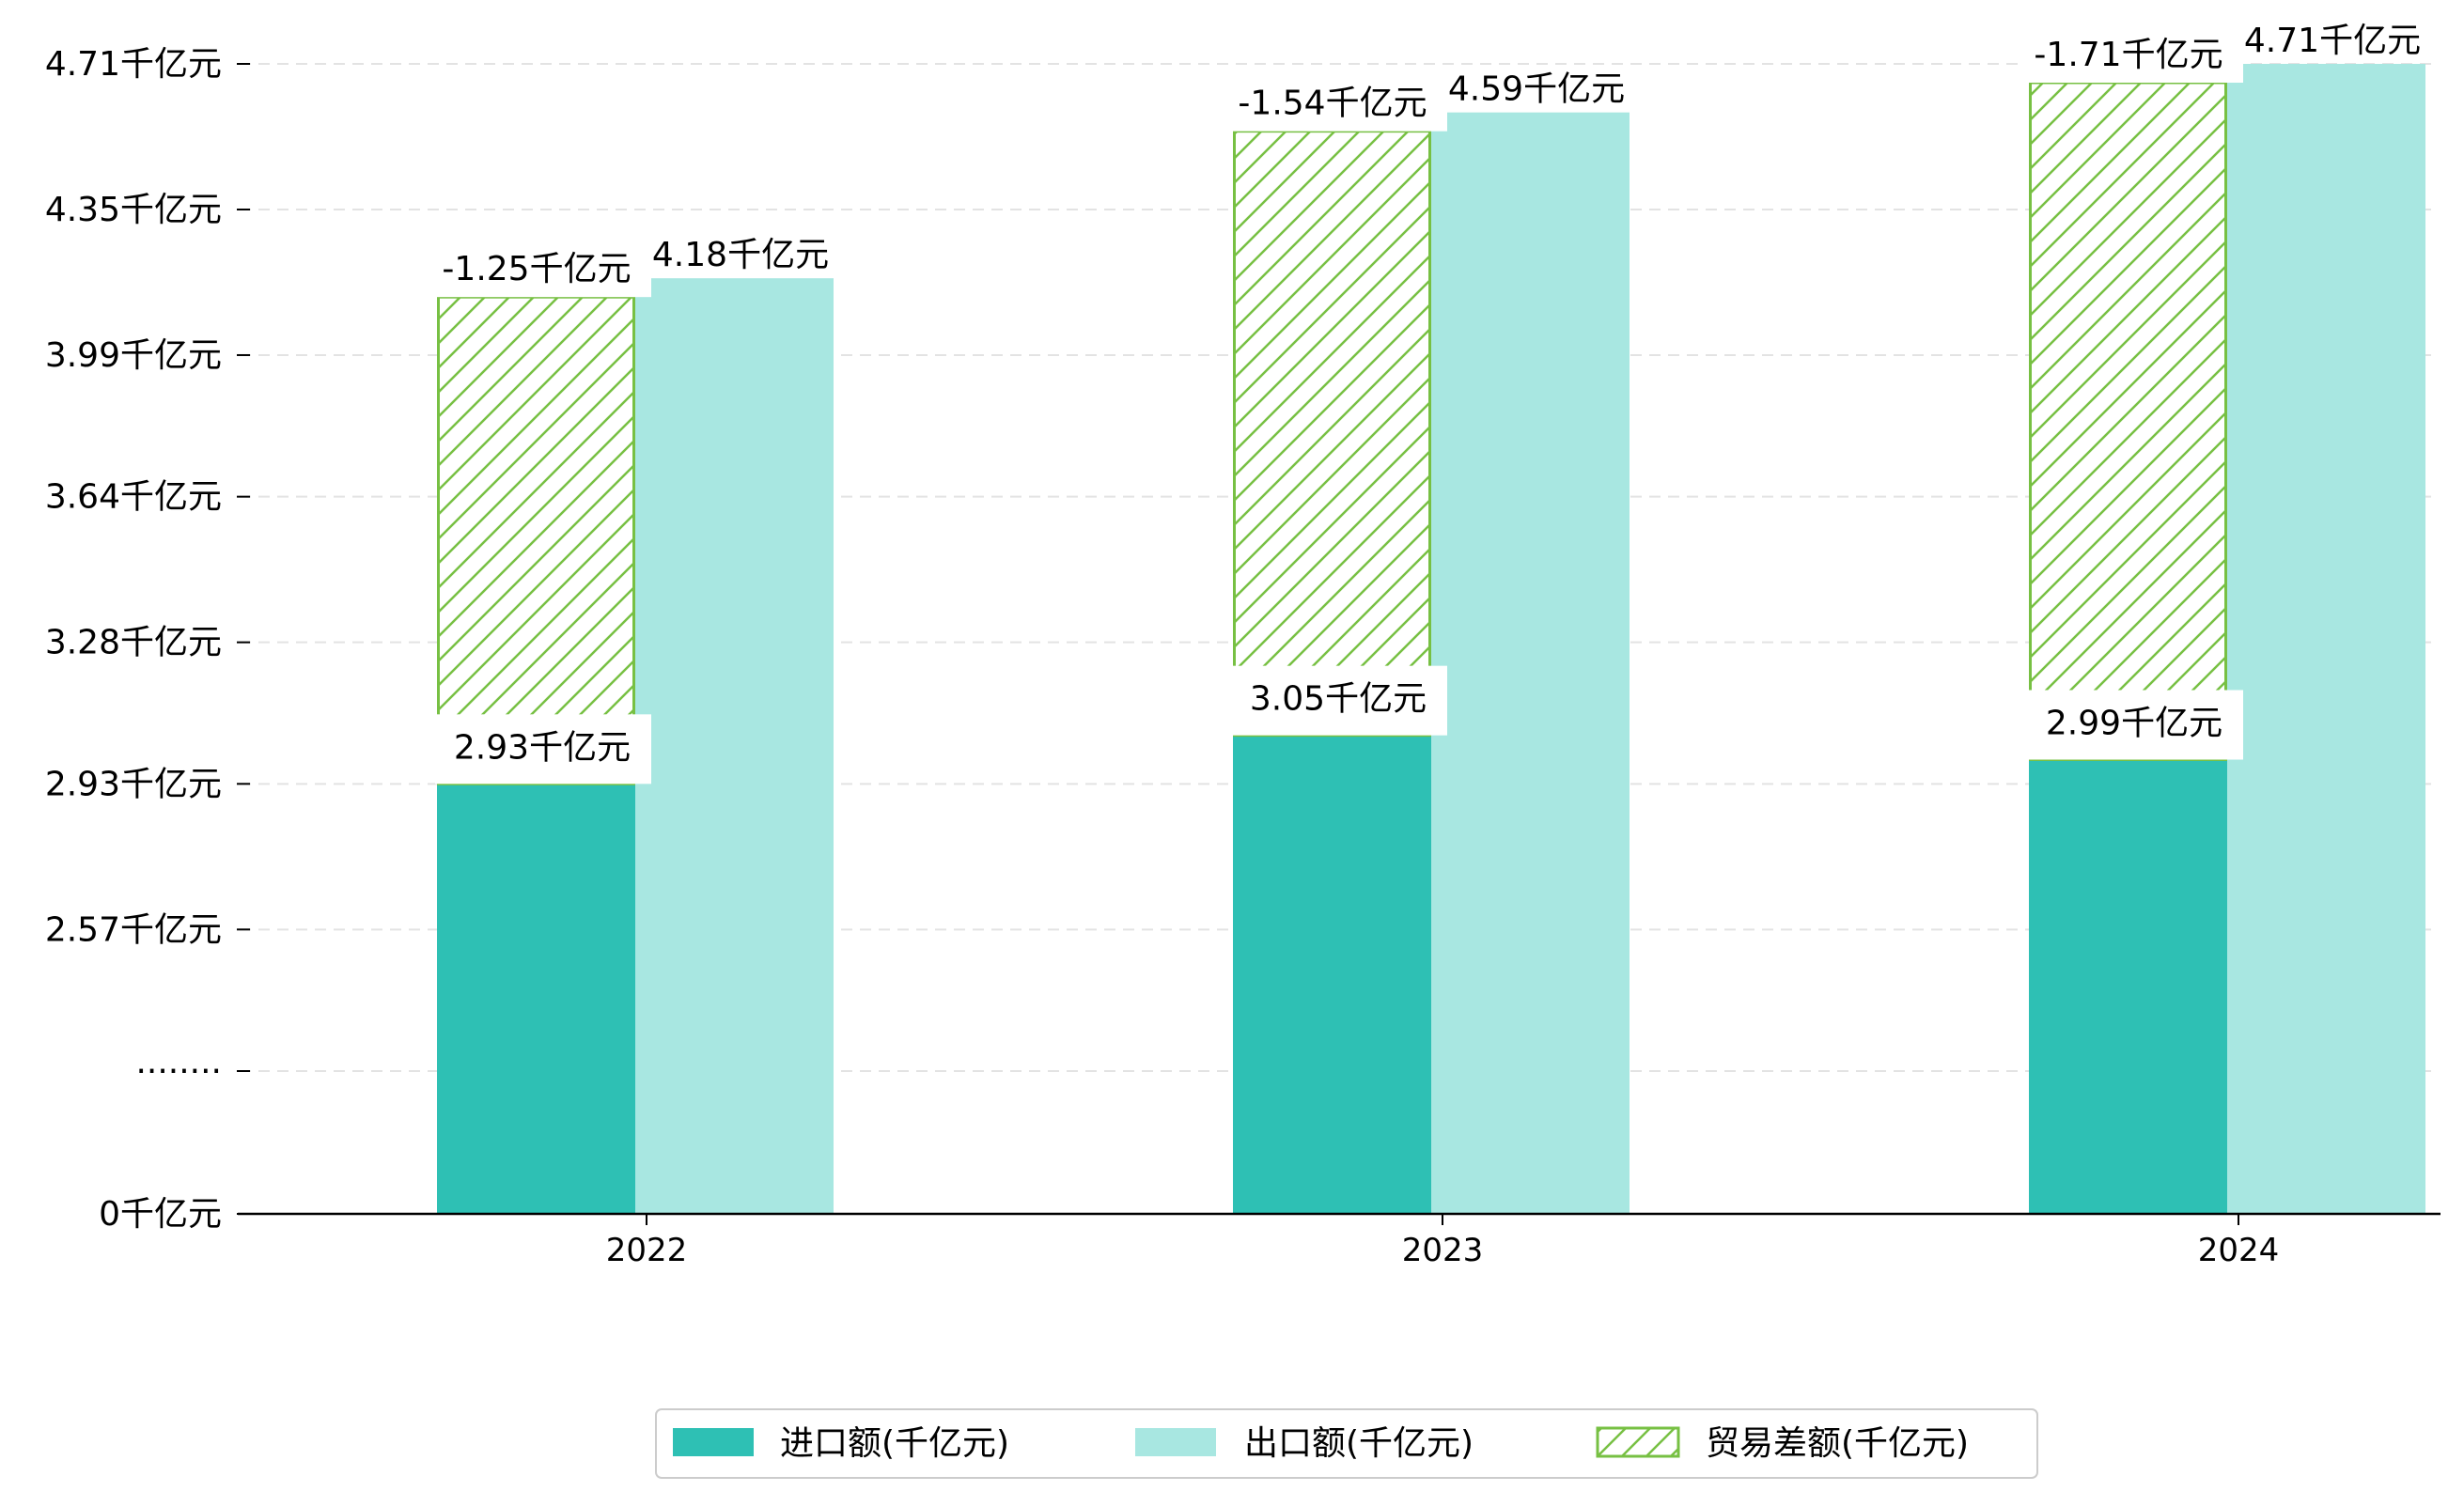 The height and width of the screenshot is (1507, 2464). I want to click on data-label-import: 2.93千亿元, so click(542, 747).